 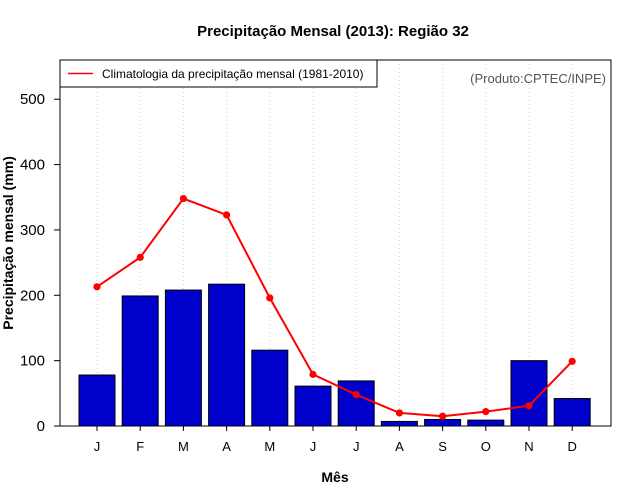 What do you see at coordinates (538, 78) in the screenshot?
I see `source-credit: (Produto:CPTEC/INPE)` at bounding box center [538, 78].